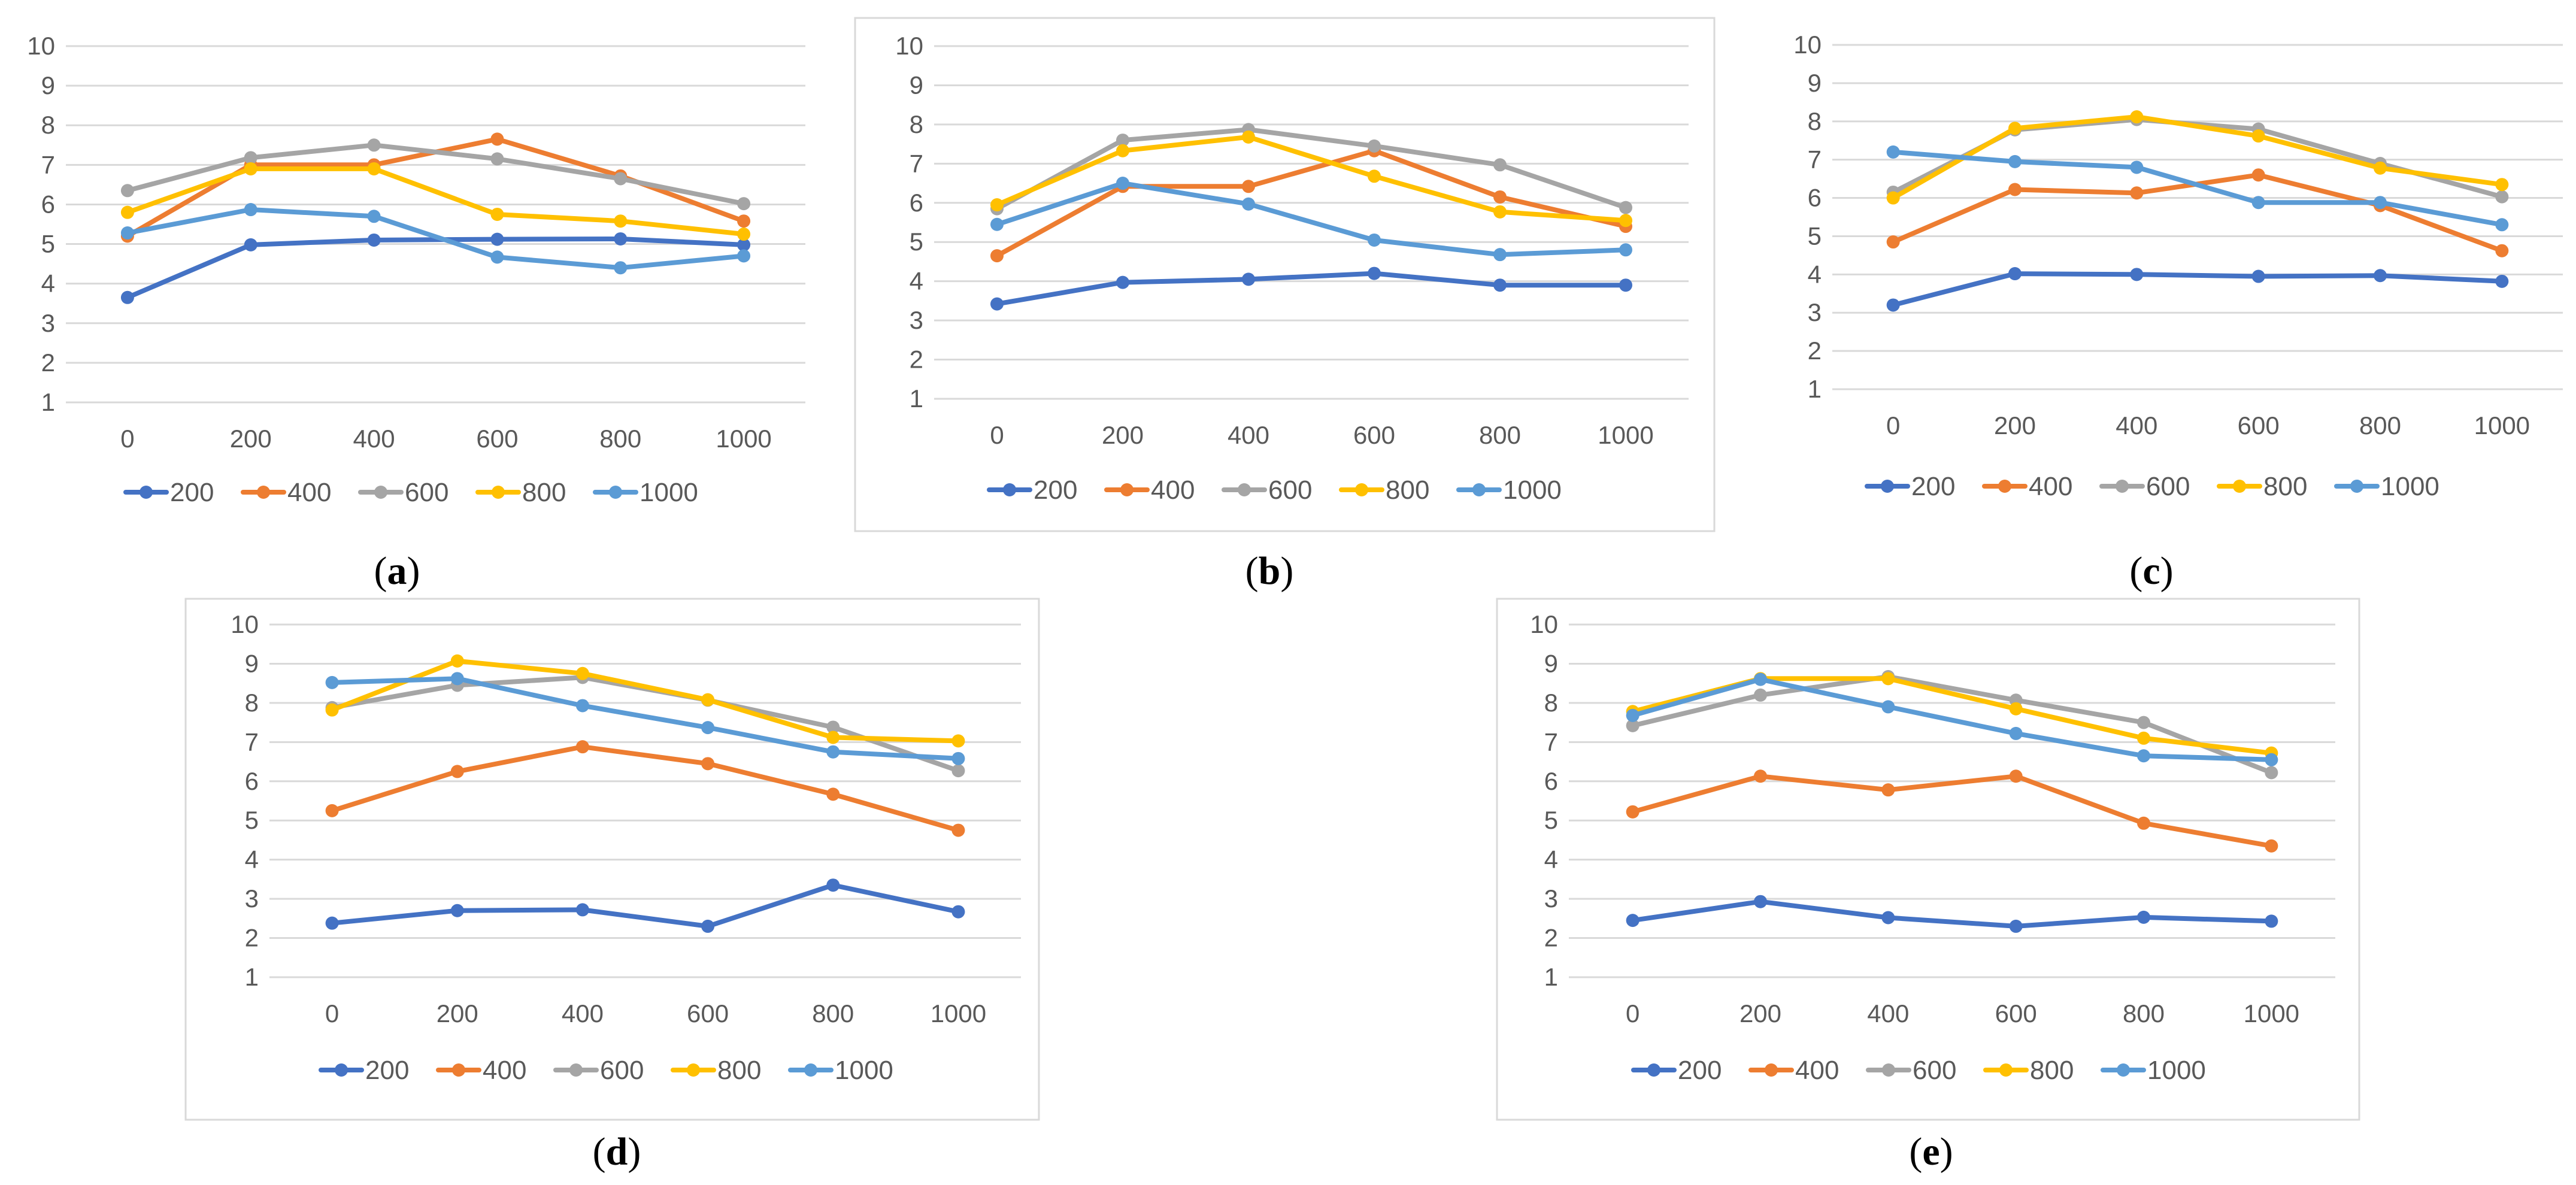  Describe the element at coordinates (497, 439) in the screenshot. I see `chart-a-xtick-600: 600` at that location.